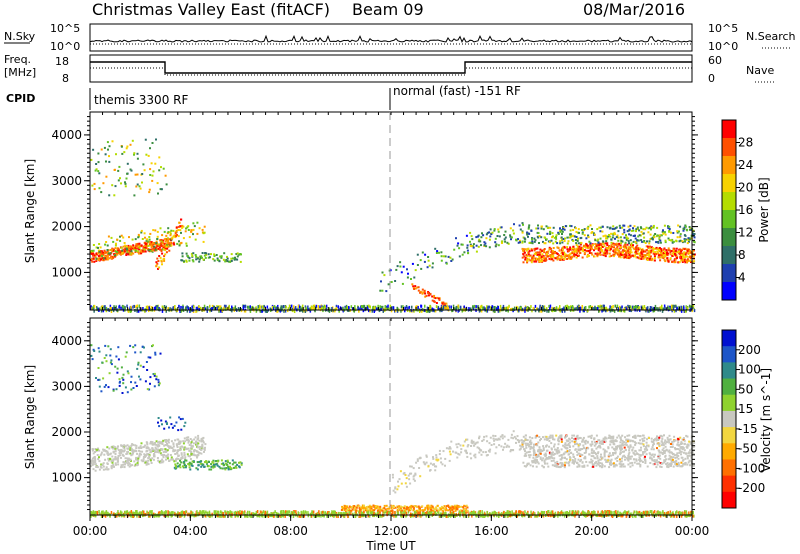  I want to click on freq-line, so click(391, 67).